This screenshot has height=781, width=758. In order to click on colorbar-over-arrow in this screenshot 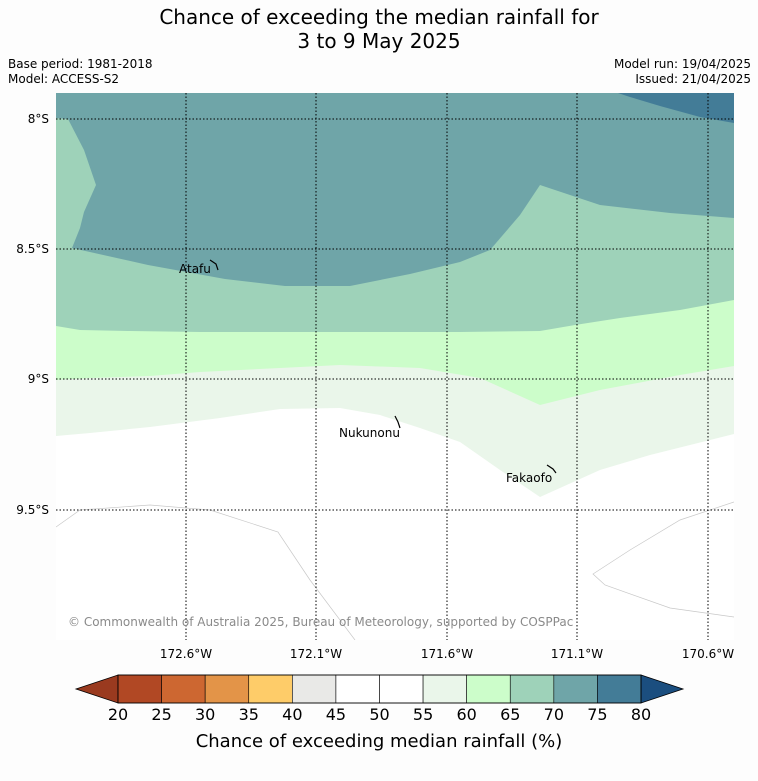, I will do `click(662, 689)`.